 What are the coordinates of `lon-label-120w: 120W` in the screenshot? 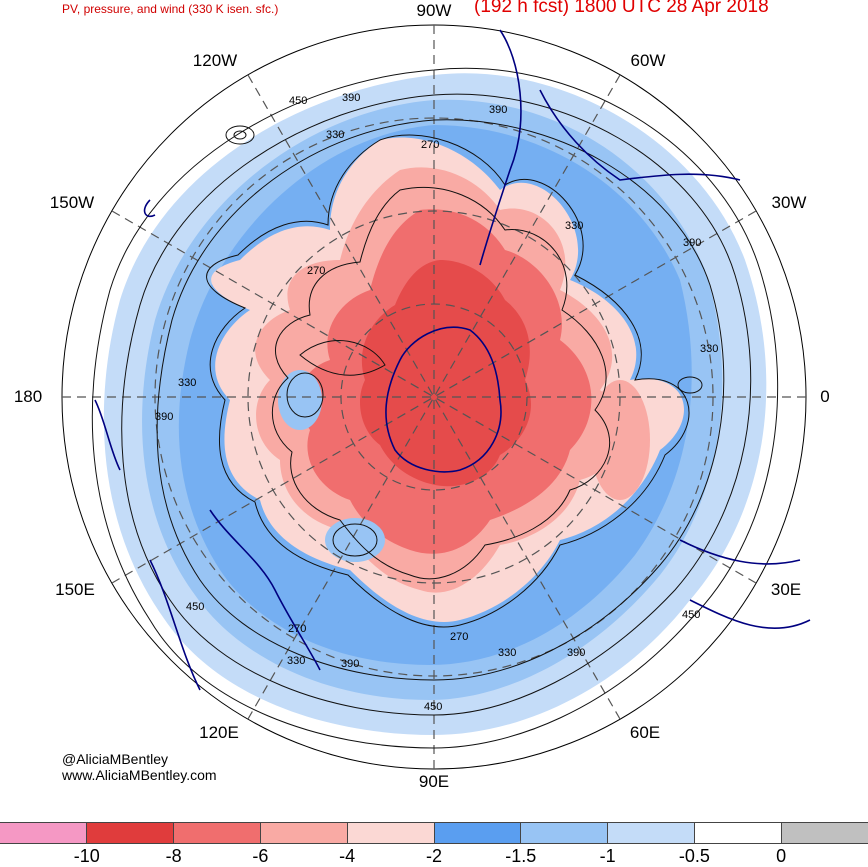 It's located at (215, 60).